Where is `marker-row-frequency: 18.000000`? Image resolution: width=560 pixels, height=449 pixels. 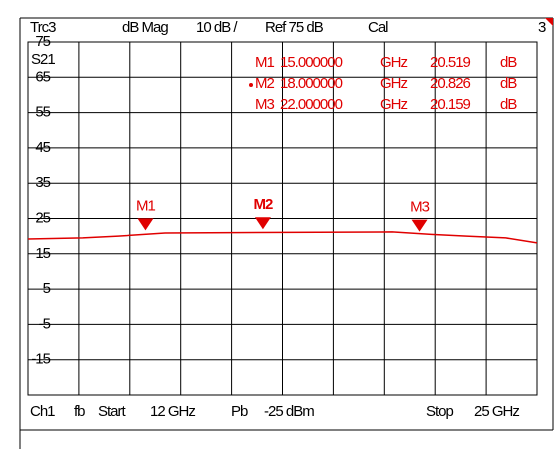
marker-row-frequency: 18.000000 is located at coordinates (311, 83).